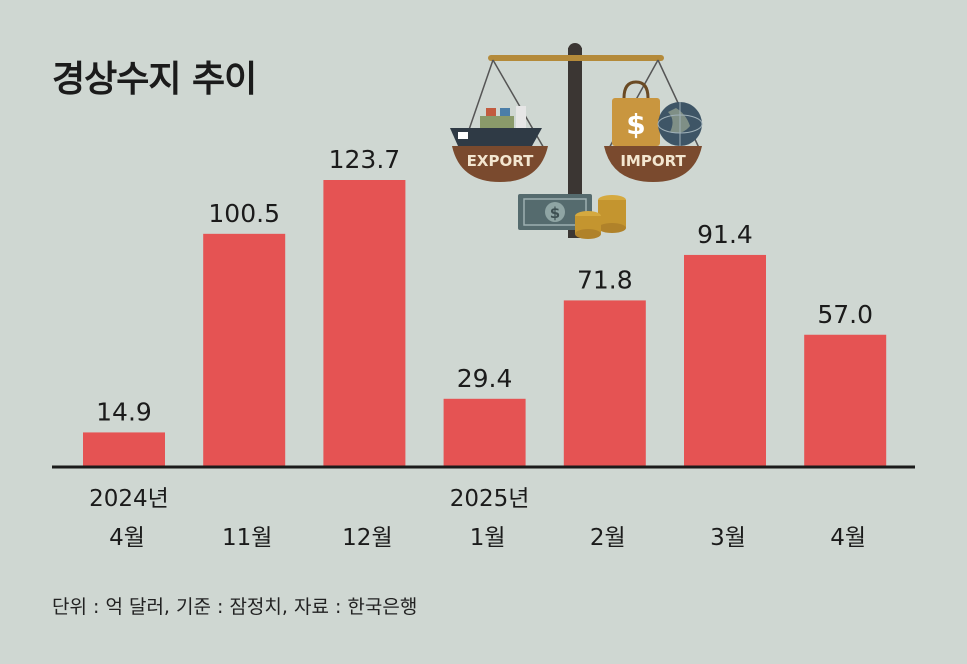  Describe the element at coordinates (490, 499) in the screenshot. I see `year-label-4: 2025년` at that location.